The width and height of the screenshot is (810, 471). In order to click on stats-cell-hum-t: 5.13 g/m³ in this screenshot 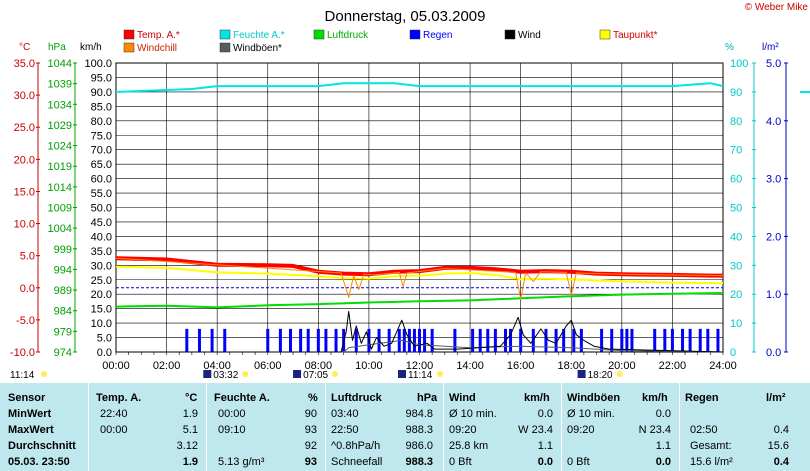, I will do `click(241, 462)`.